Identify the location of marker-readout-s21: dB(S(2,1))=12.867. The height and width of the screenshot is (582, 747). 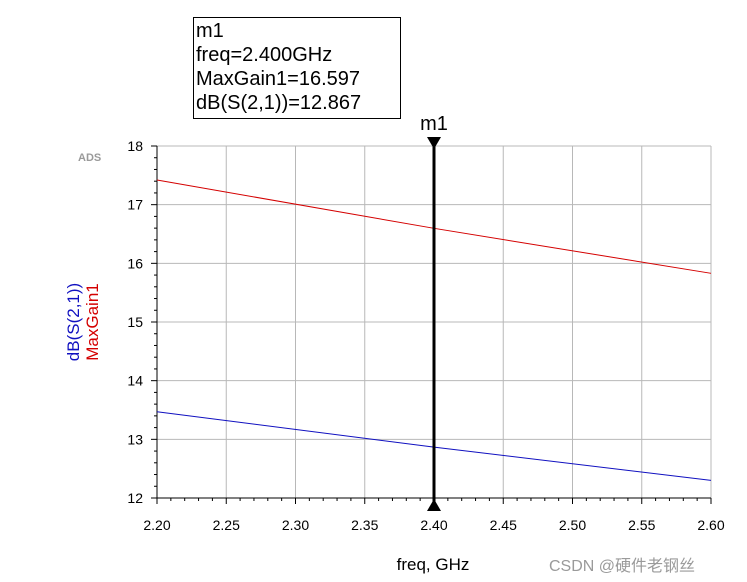
(279, 103).